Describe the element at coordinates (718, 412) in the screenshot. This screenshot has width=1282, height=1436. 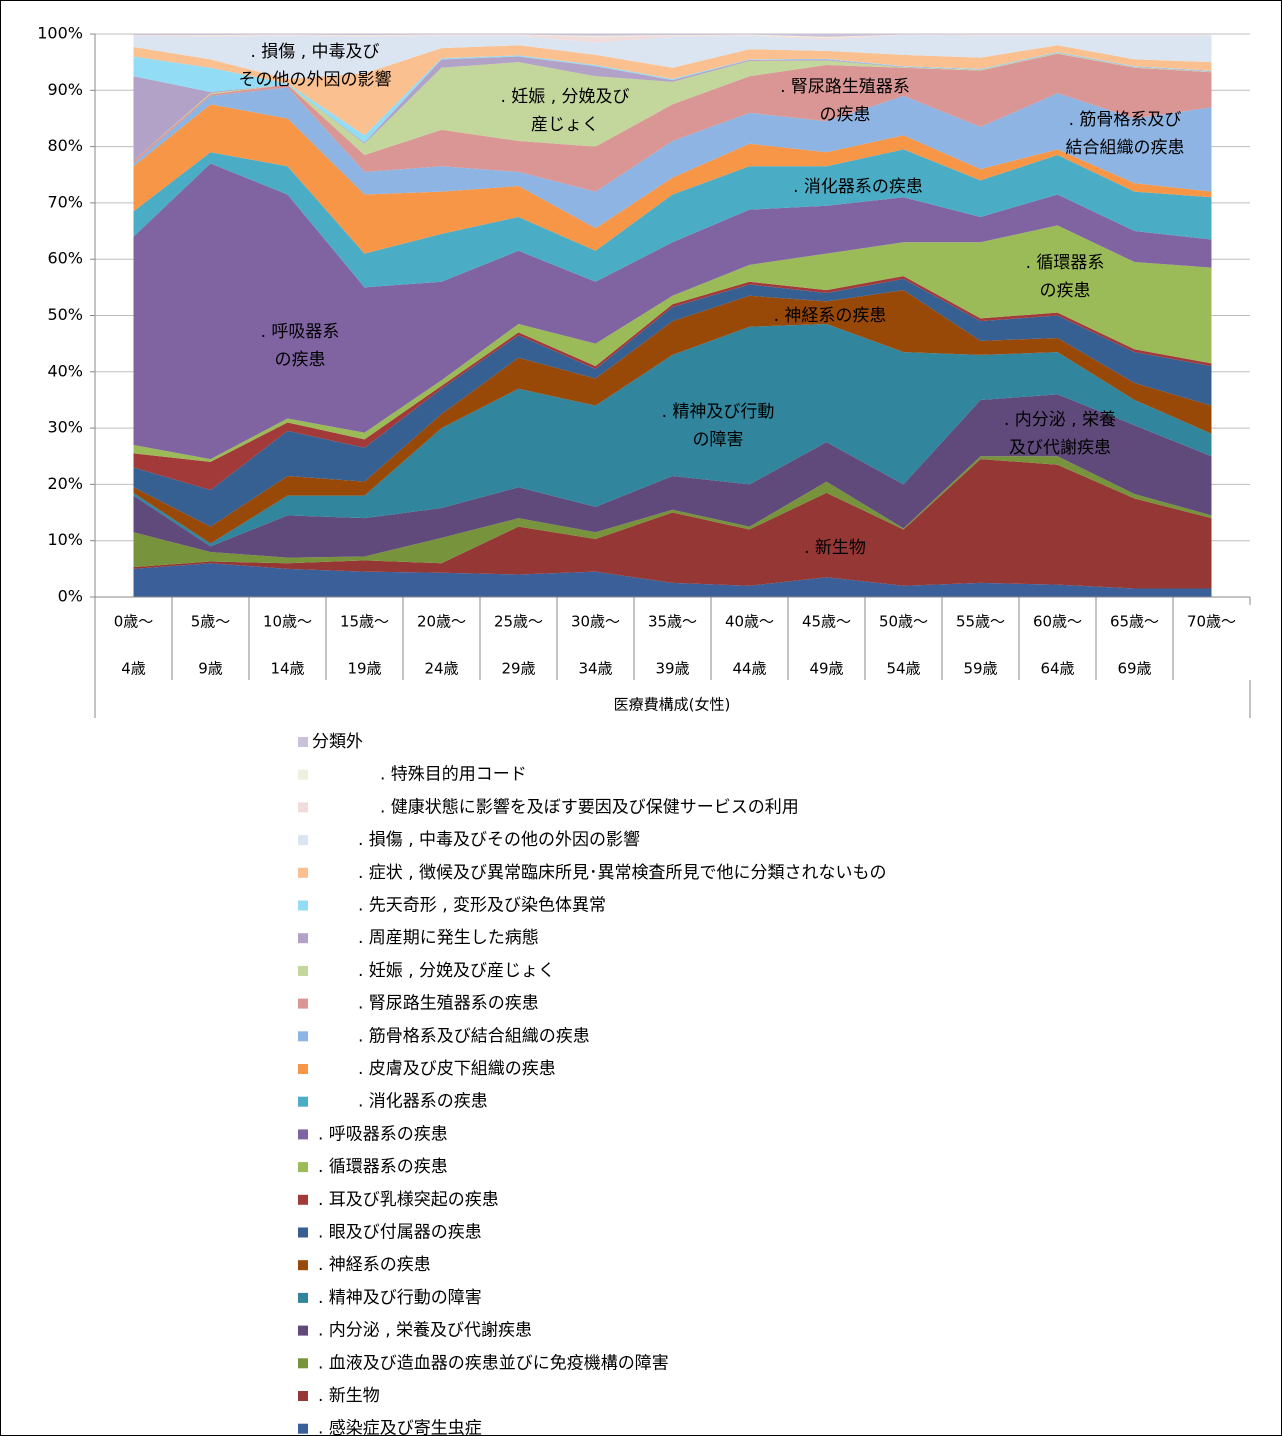
I see `annotation: . 精神及び行動` at that location.